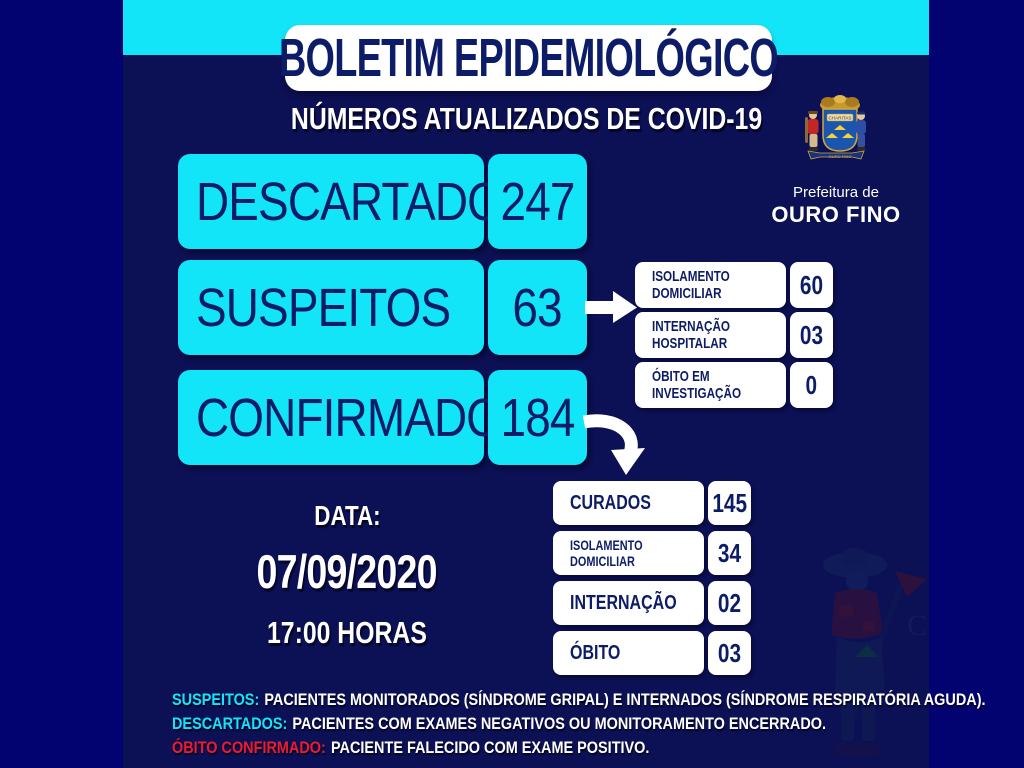 The image size is (1024, 768). I want to click on time-value: 17:00 HORAS, so click(347, 632).